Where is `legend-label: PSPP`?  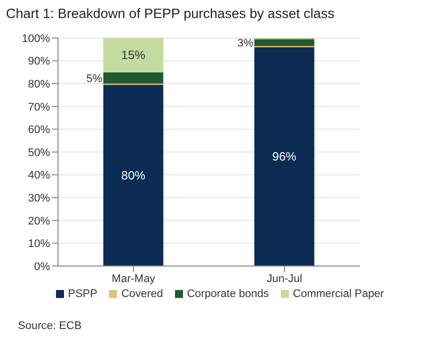
legend-label: PSPP is located at coordinates (83, 294).